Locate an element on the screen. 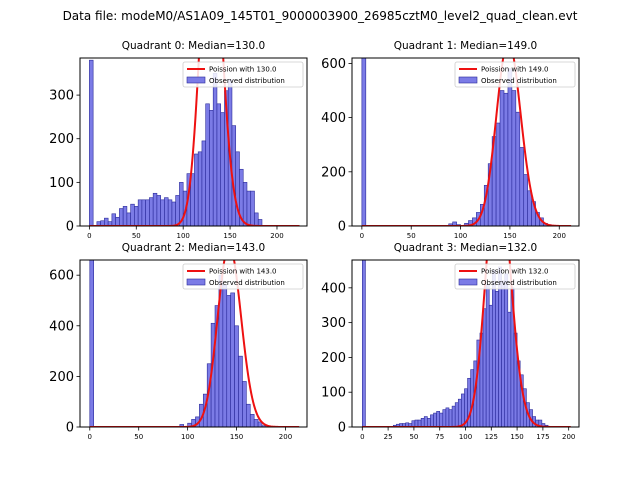  legend: Poission with 132.0 Observed distribution is located at coordinates (515, 276).